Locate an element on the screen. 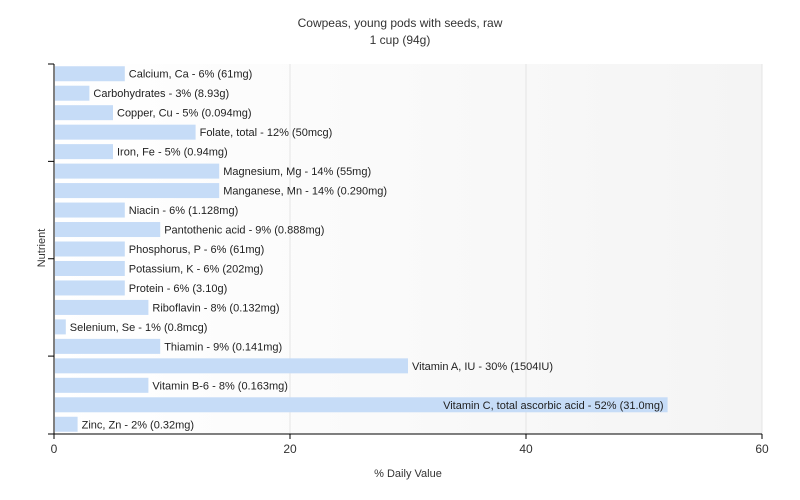 Image resolution: width=800 pixels, height=500 pixels. chart-subtitle: 1 cup (94g) is located at coordinates (400, 40).